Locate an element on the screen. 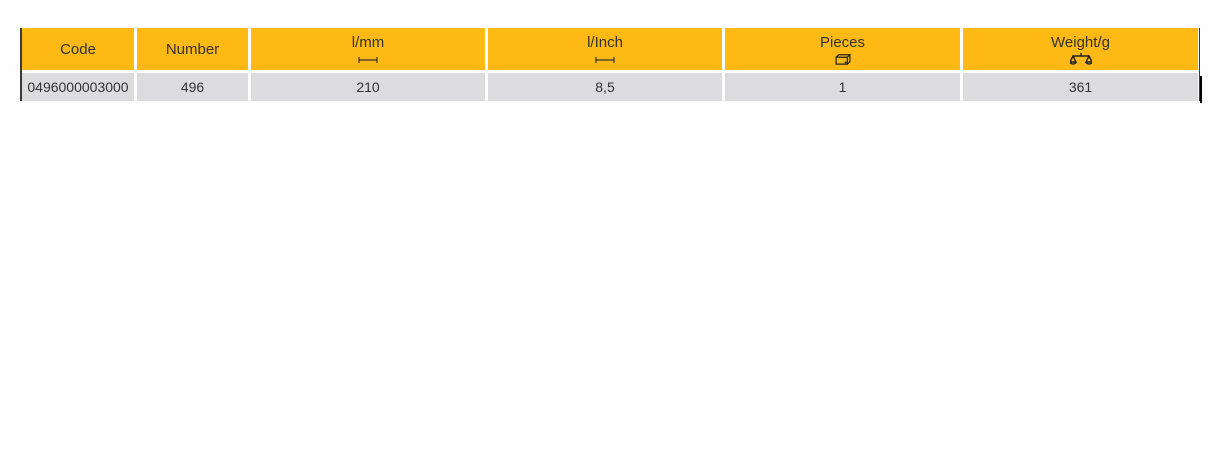 Image resolution: width=1232 pixels, height=462 pixels. cell-number: 496 is located at coordinates (192, 87).